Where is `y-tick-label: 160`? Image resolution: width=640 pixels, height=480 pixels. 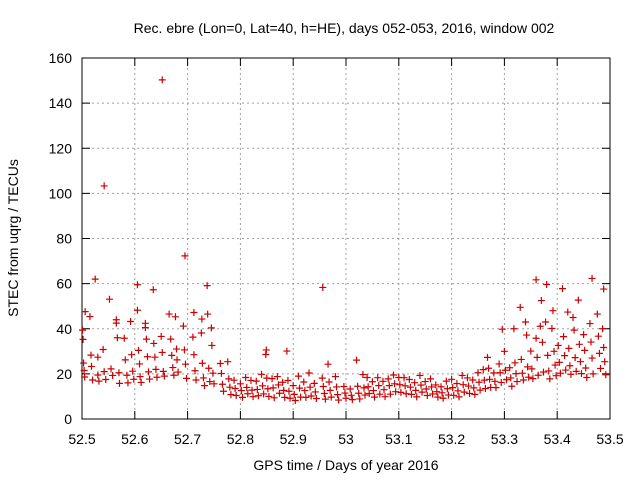
y-tick-label: 160 is located at coordinates (61, 58).